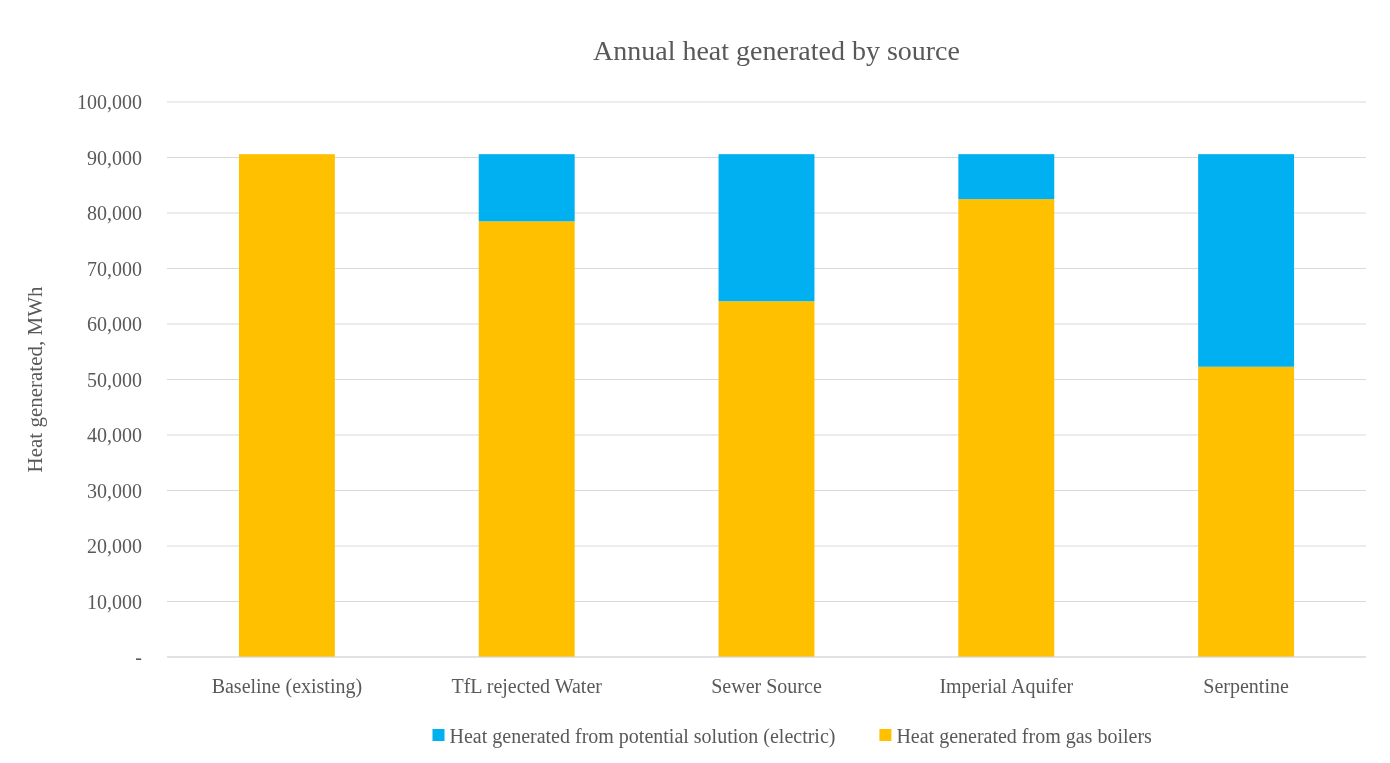 The height and width of the screenshot is (763, 1390). I want to click on legend-label: Heat generated from potential solution (electric), so click(642, 736).